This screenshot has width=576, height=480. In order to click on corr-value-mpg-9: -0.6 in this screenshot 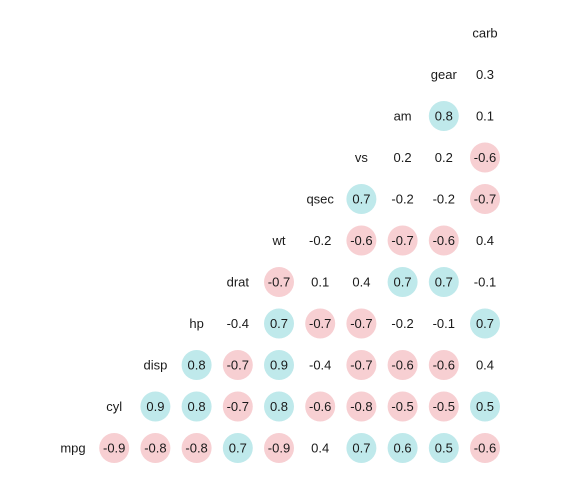, I will do `click(485, 448)`.